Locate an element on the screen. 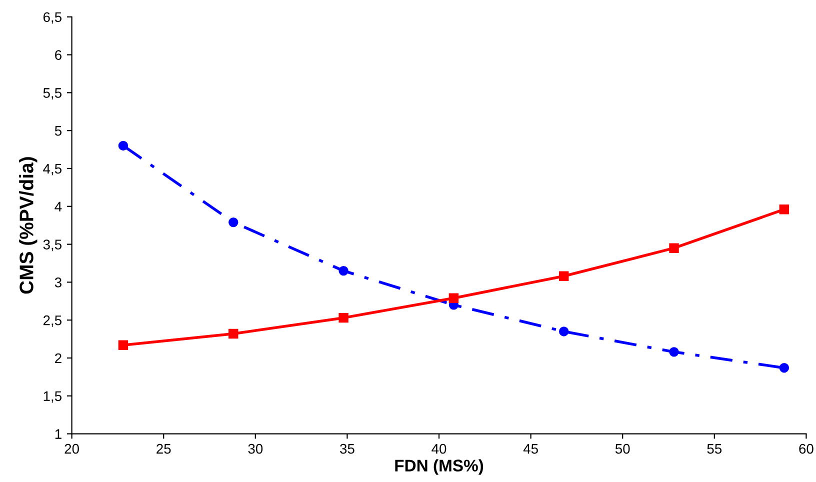  x-tick-label: 50 is located at coordinates (622, 449).